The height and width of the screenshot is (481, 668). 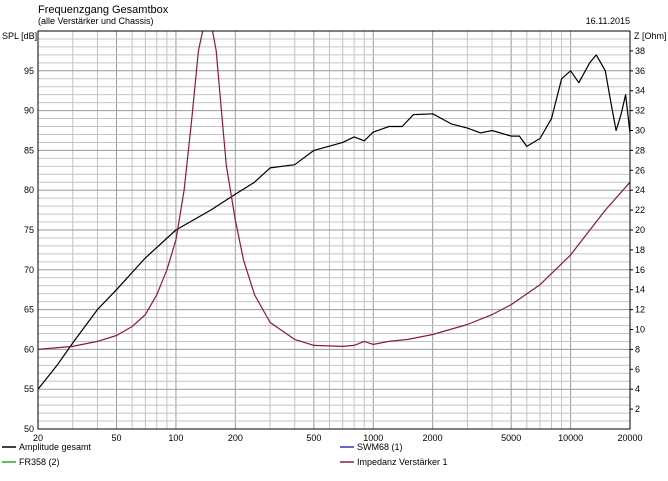 What do you see at coordinates (117, 438) in the screenshot?
I see `x-tick-label: 50` at bounding box center [117, 438].